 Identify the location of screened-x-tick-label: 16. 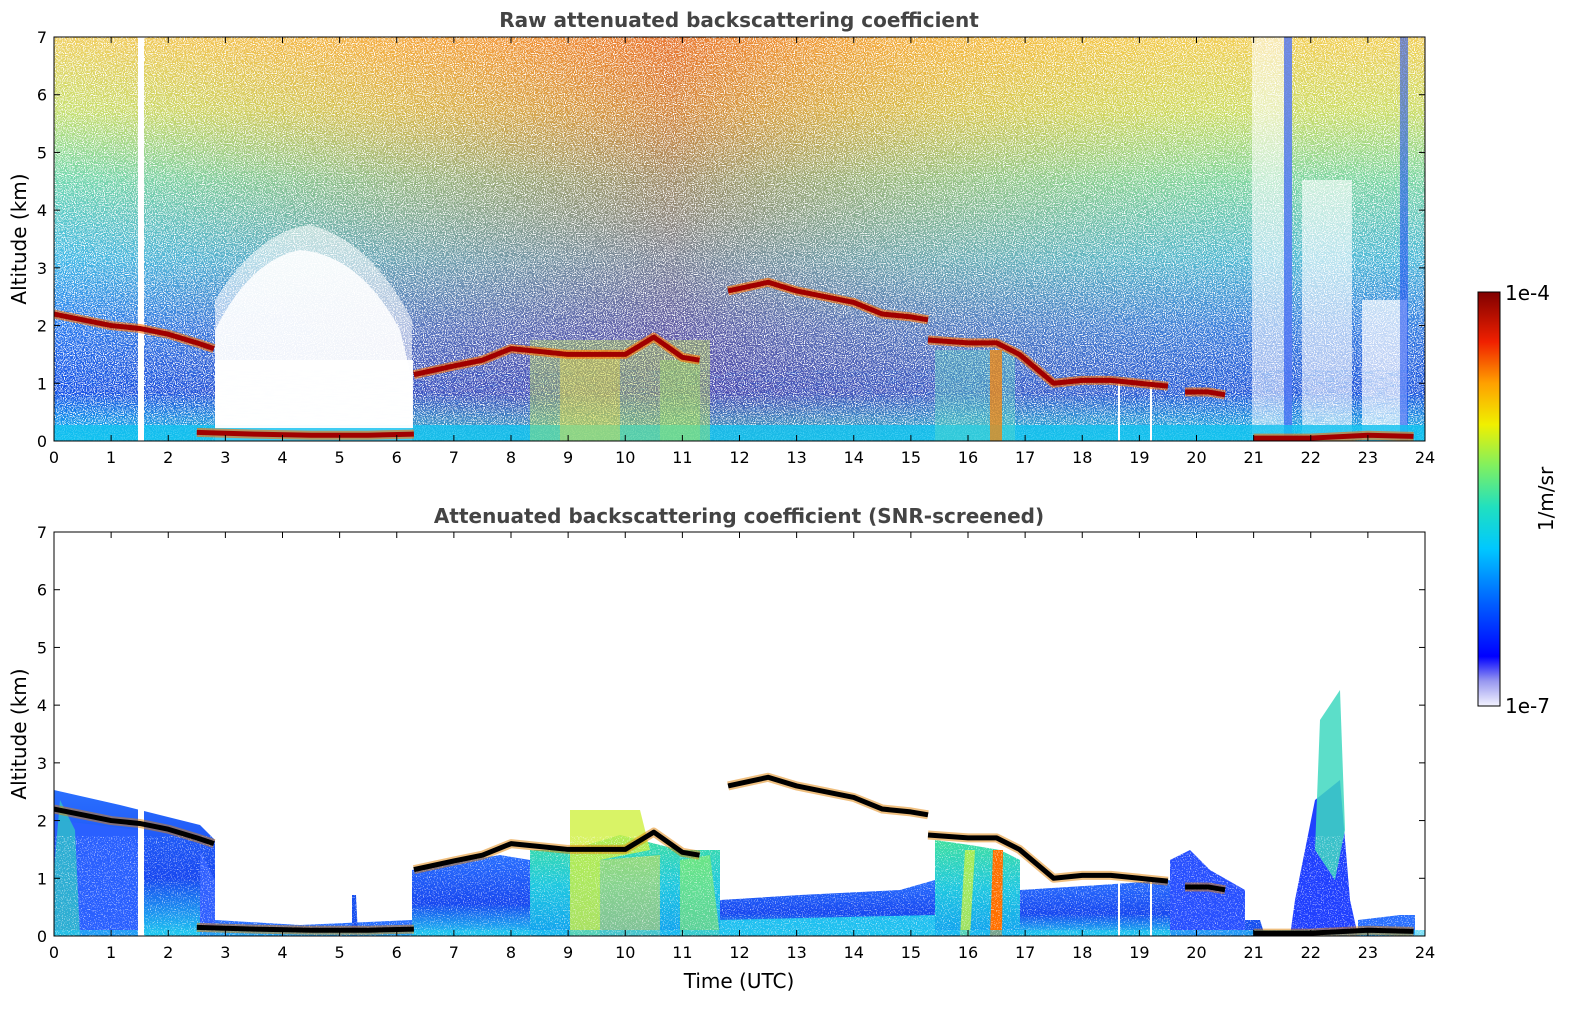
(968, 952).